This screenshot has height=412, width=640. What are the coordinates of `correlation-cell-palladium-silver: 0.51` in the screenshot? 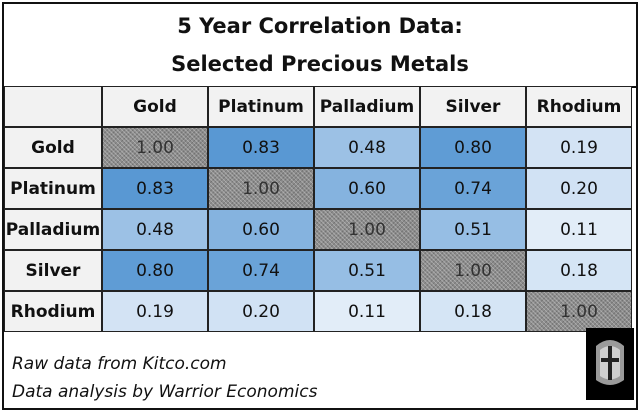 It's located at (473, 229).